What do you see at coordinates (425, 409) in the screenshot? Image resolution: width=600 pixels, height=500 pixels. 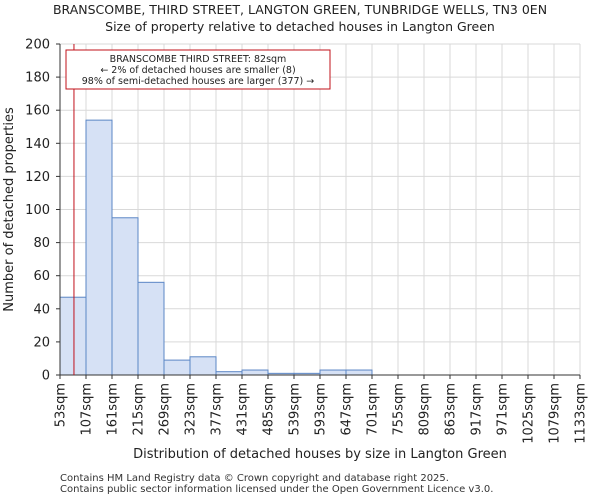 I see `x-tick-label: 809sqm` at bounding box center [425, 409].